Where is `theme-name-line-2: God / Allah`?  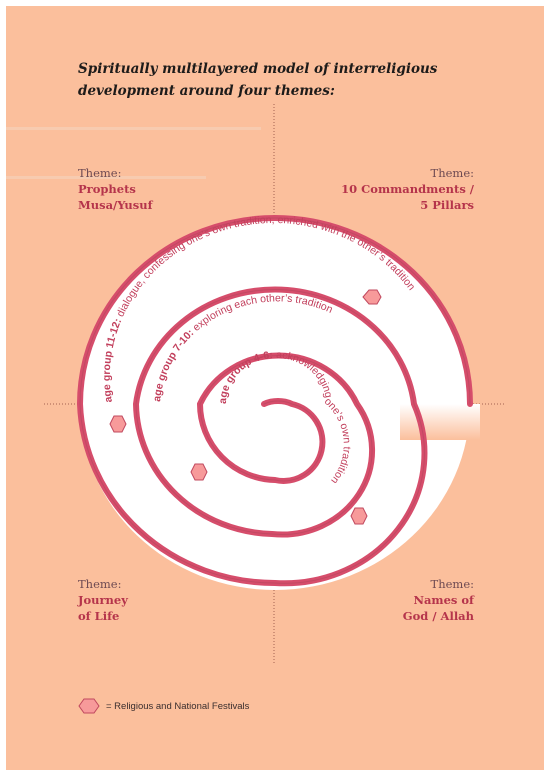
theme-name-line-2: God / Allah is located at coordinates (438, 616).